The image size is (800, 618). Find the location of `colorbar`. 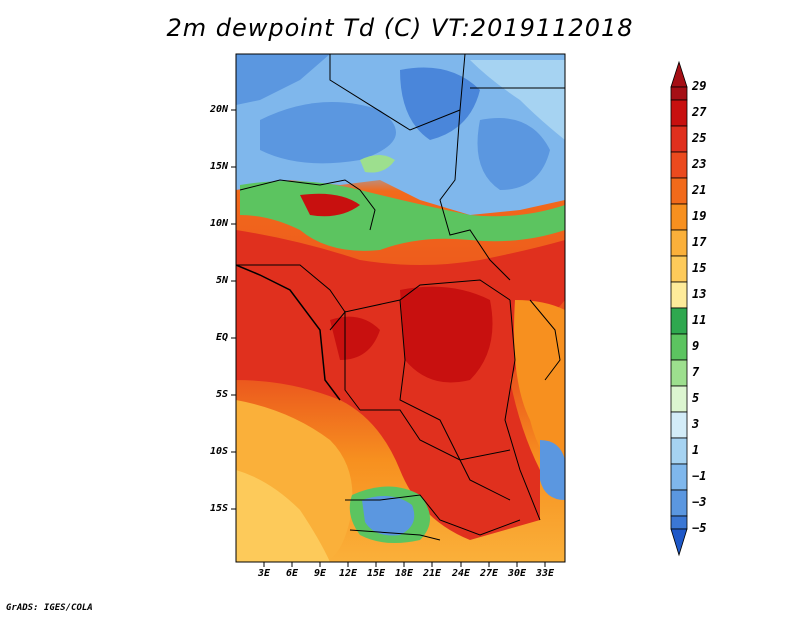

colorbar is located at coordinates (679, 308).